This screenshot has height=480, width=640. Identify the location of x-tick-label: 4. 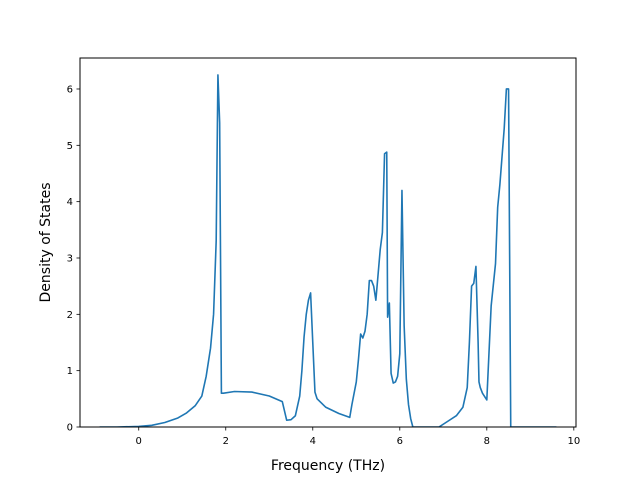
(313, 441).